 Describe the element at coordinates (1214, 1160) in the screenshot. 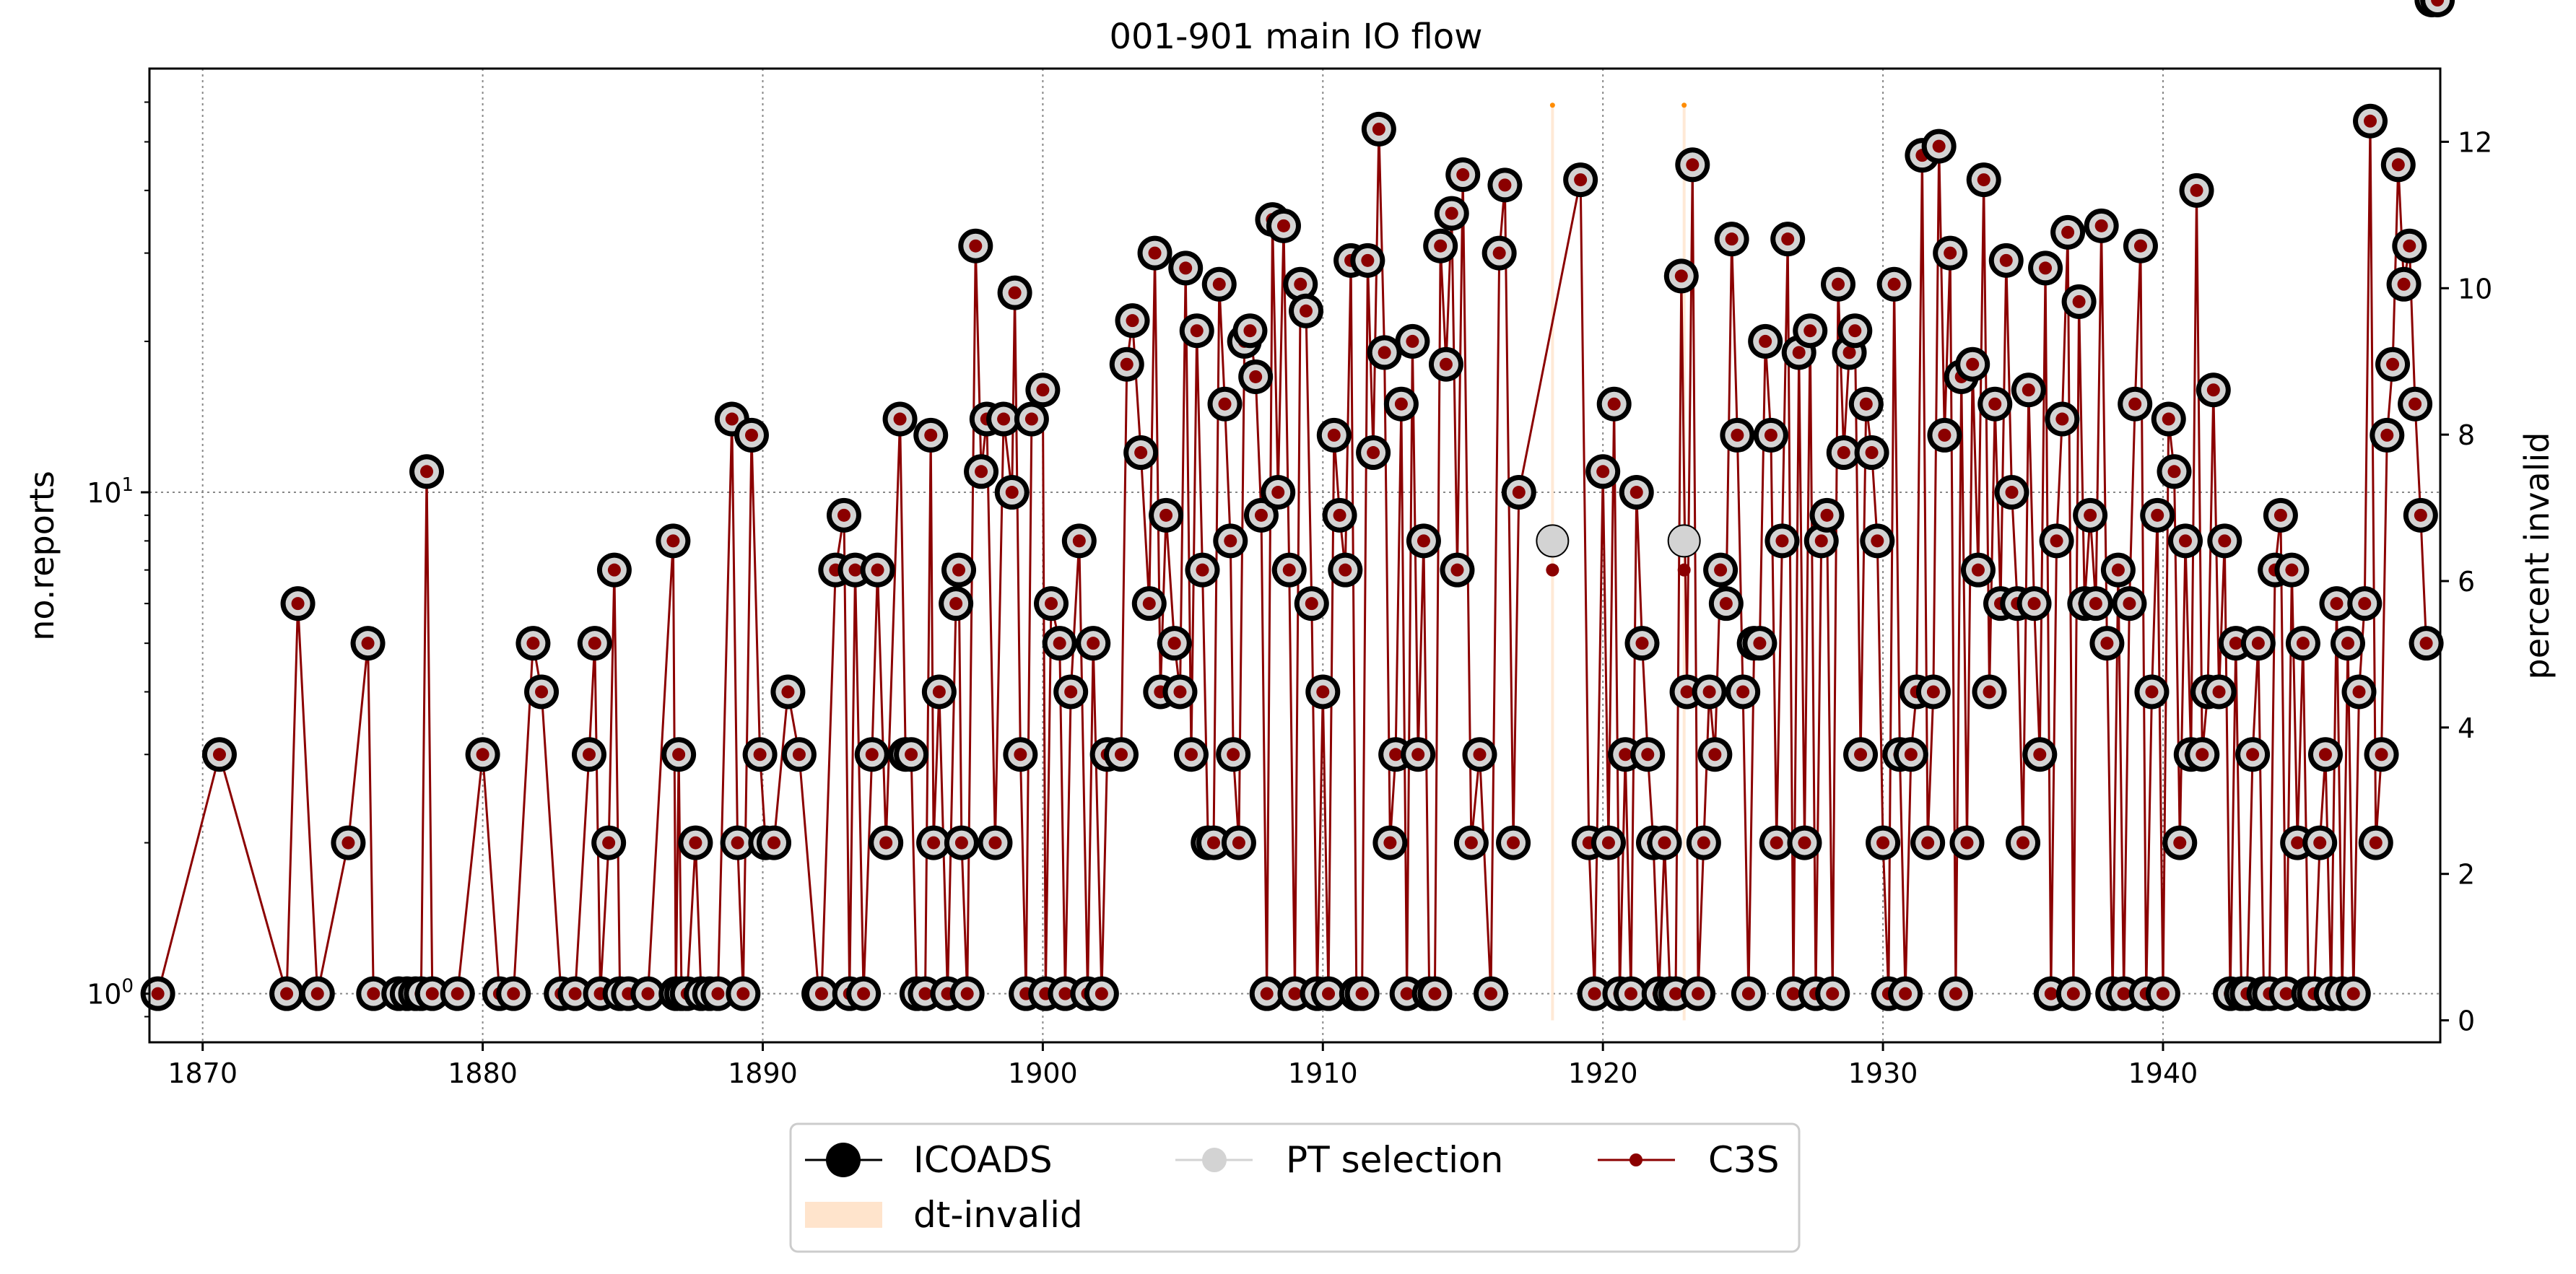

I see `legend-pt-marker` at that location.